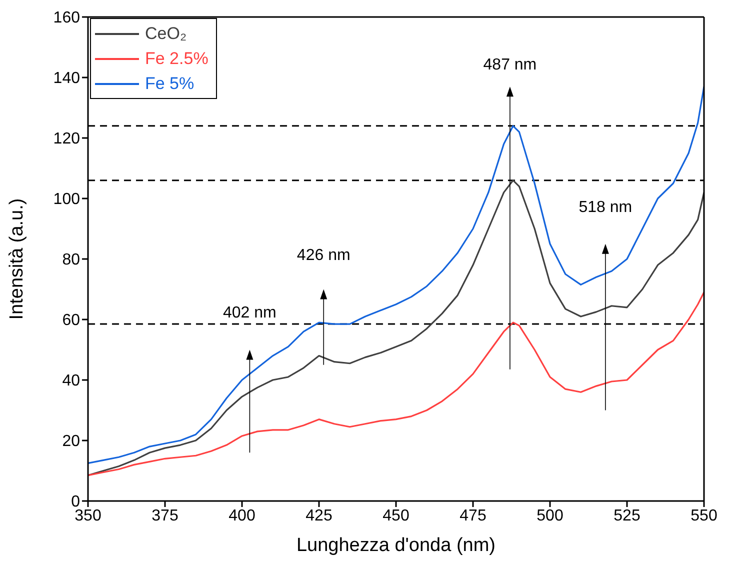  I want to click on legend-label: CeO₂, so click(166, 34).